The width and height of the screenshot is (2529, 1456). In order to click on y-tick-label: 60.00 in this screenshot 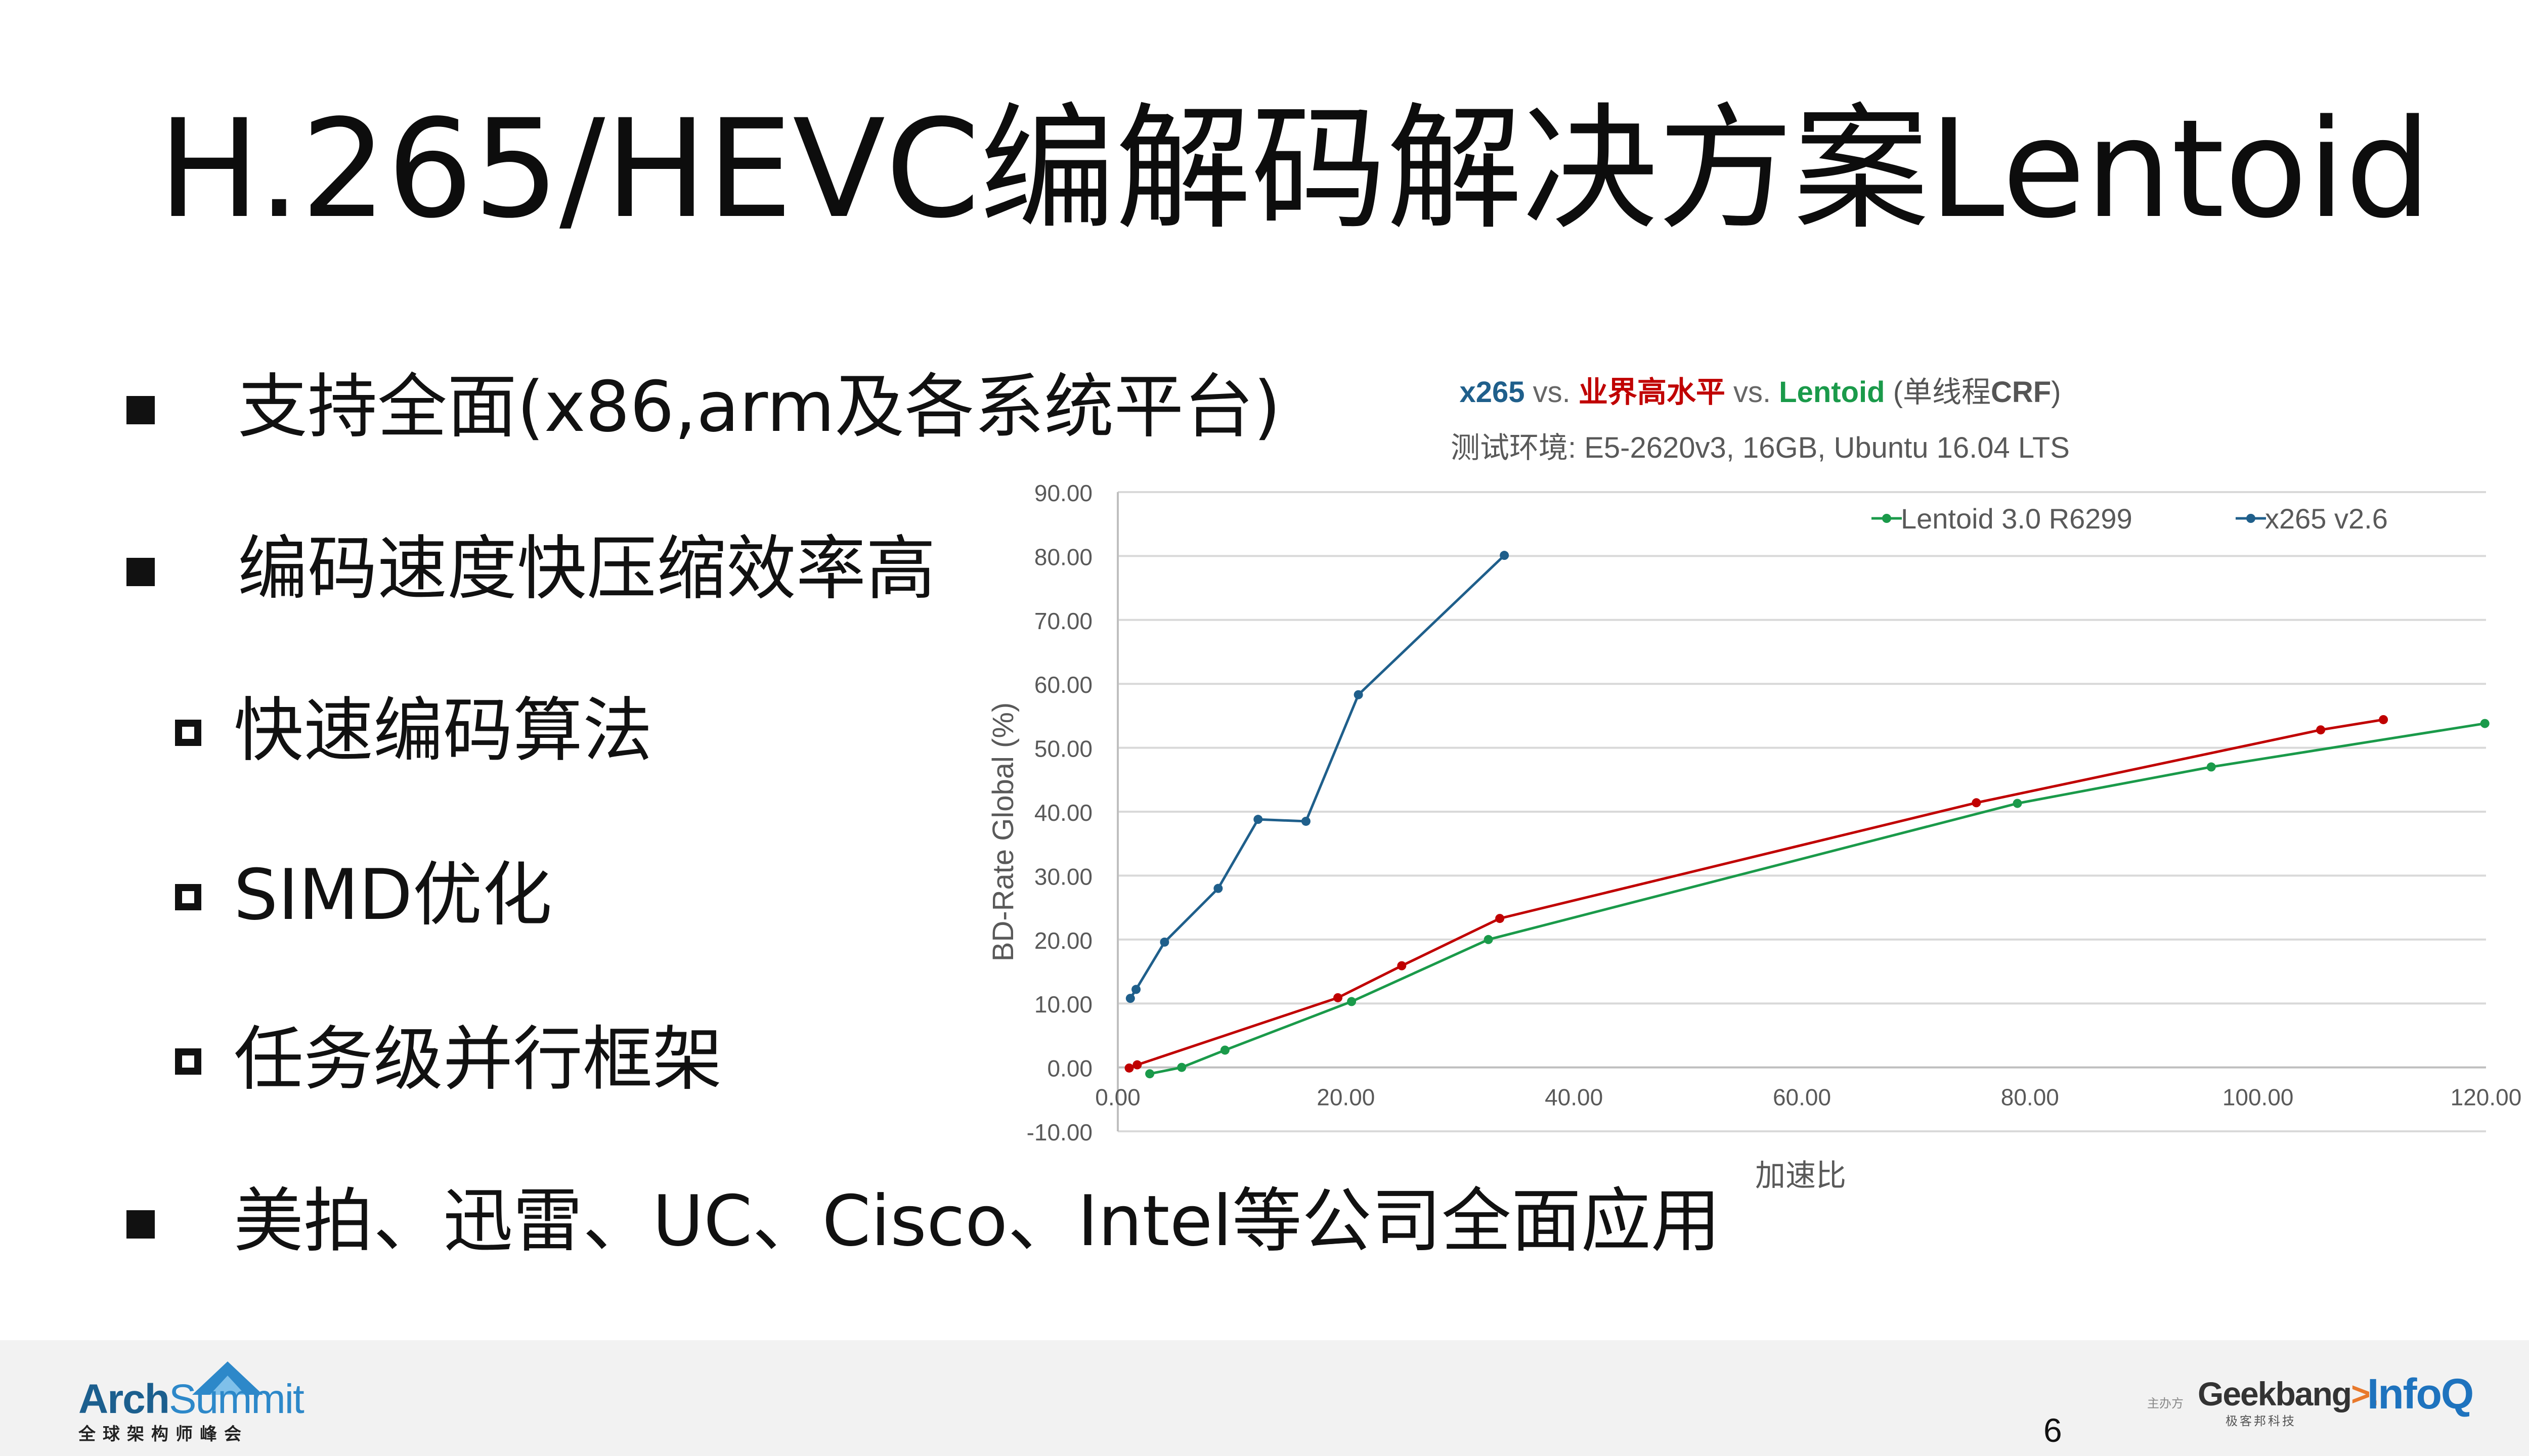, I will do `click(1063, 685)`.